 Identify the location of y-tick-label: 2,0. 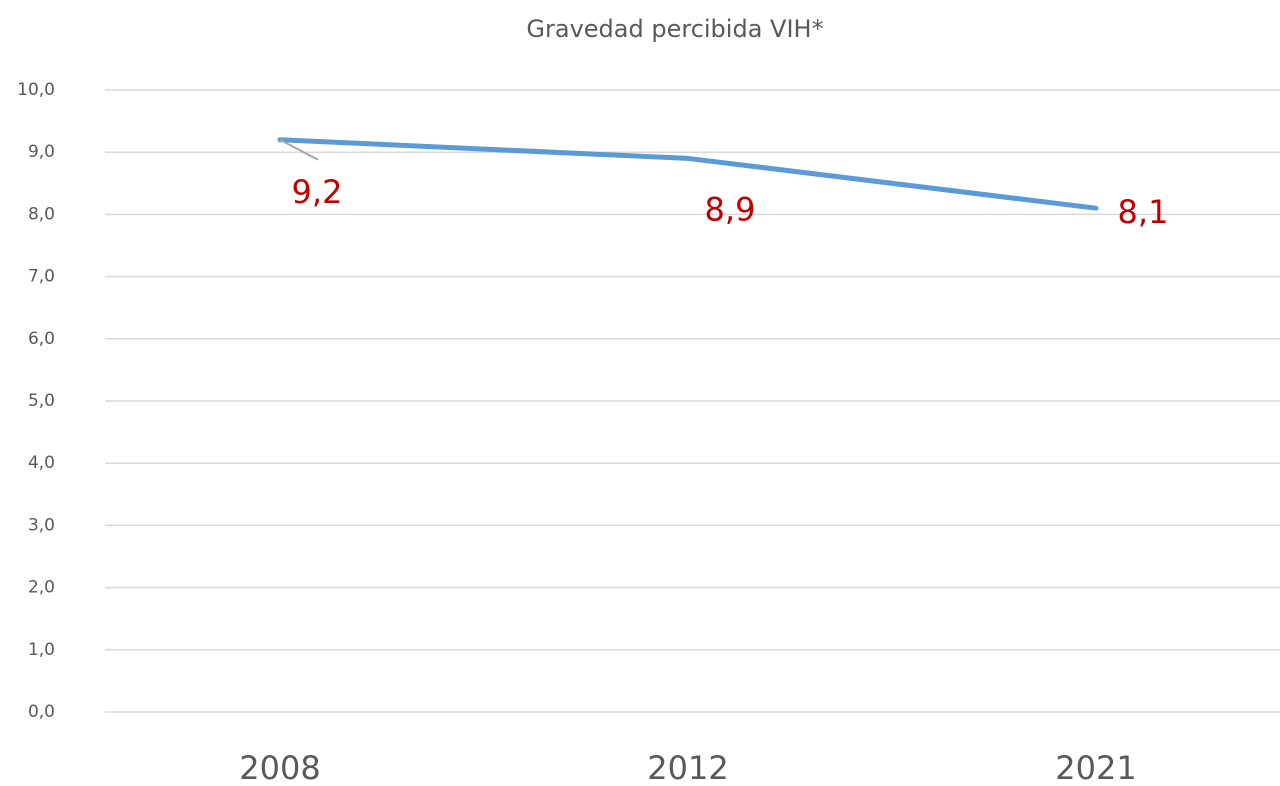
(41, 588).